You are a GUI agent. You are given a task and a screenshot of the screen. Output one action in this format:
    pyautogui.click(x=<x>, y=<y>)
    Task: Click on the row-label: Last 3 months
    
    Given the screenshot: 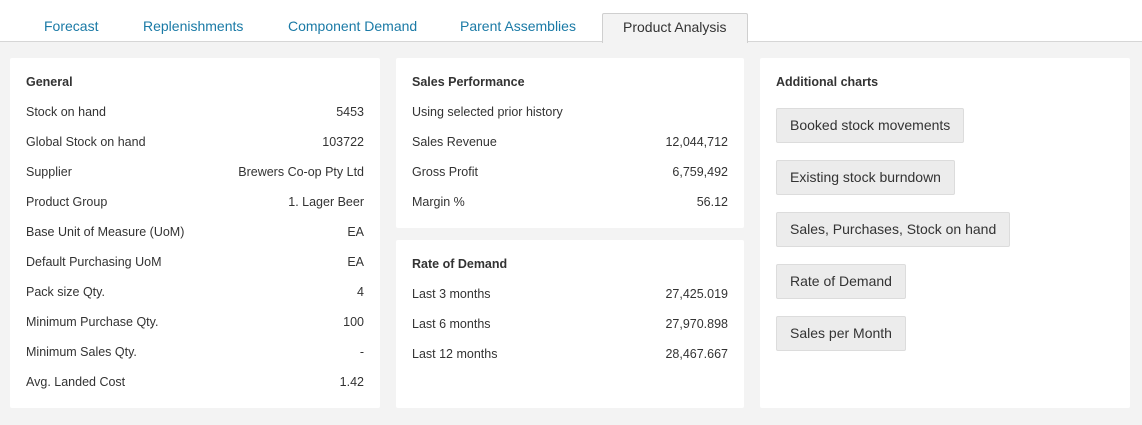 What is the action you would take?
    pyautogui.click(x=451, y=294)
    